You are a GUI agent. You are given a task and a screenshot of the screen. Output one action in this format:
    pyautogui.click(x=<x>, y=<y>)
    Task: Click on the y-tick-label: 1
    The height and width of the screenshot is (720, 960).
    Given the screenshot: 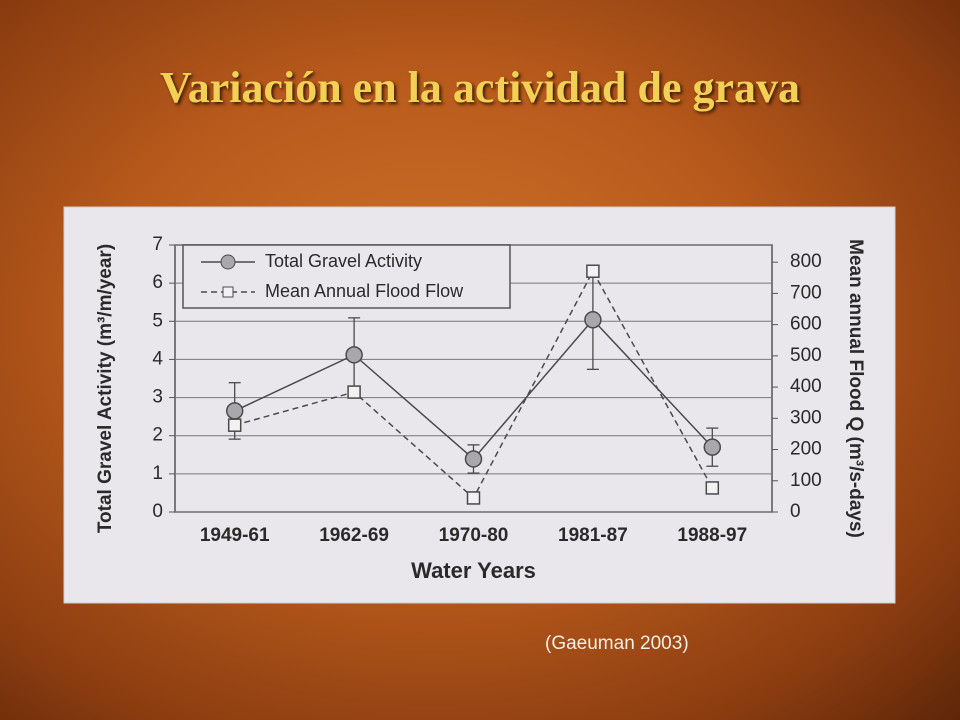 What is the action you would take?
    pyautogui.click(x=157, y=473)
    